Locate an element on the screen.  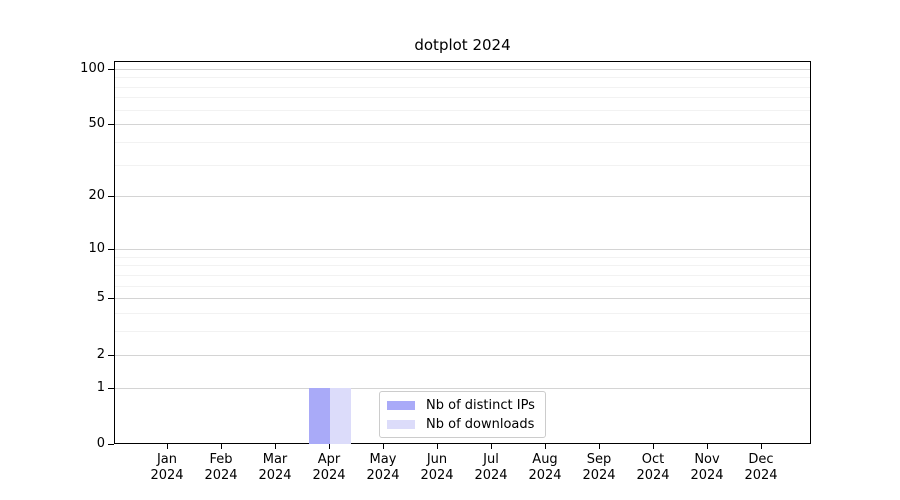
x-tick-month: Jan is located at coordinates (167, 459).